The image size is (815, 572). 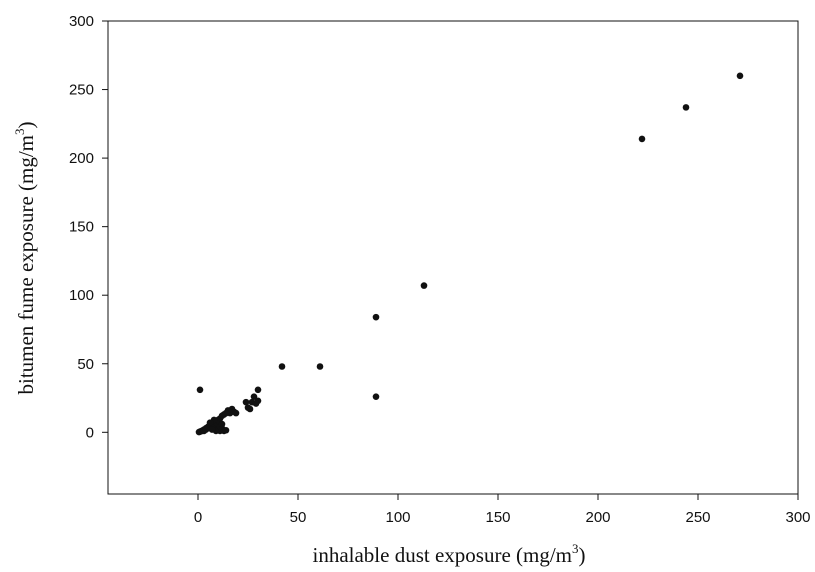 What do you see at coordinates (797, 517) in the screenshot?
I see `x-tick-label: 300` at bounding box center [797, 517].